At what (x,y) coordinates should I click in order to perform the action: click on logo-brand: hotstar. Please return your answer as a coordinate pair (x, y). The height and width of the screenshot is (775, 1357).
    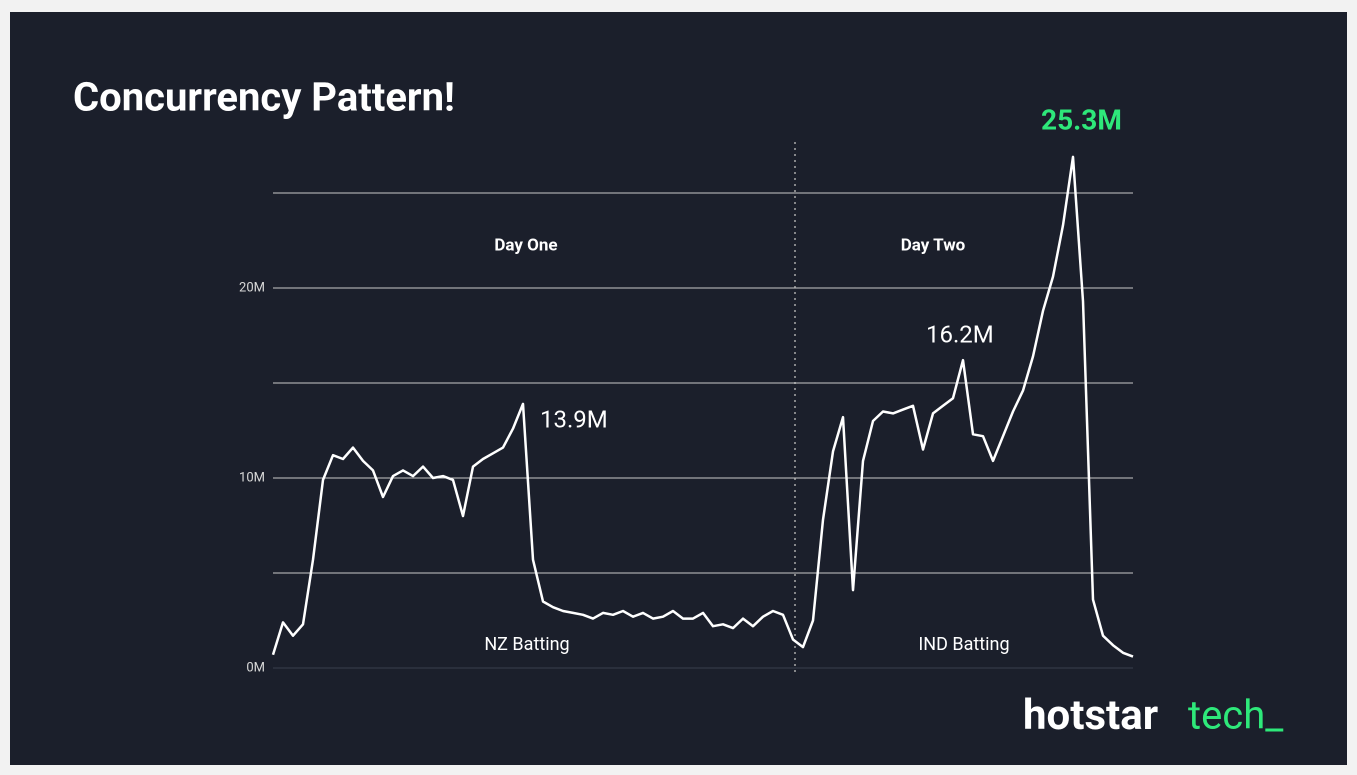
    Looking at the image, I should click on (1090, 715).